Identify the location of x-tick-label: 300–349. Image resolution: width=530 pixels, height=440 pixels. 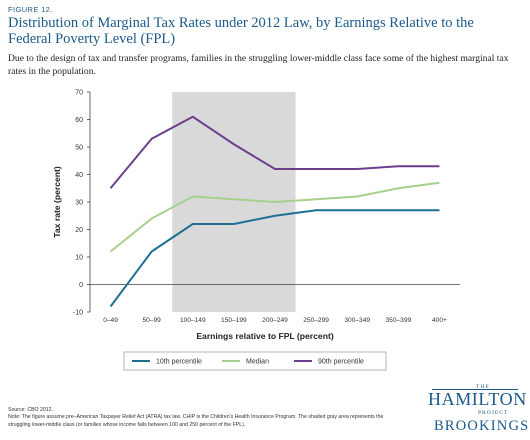
(357, 320).